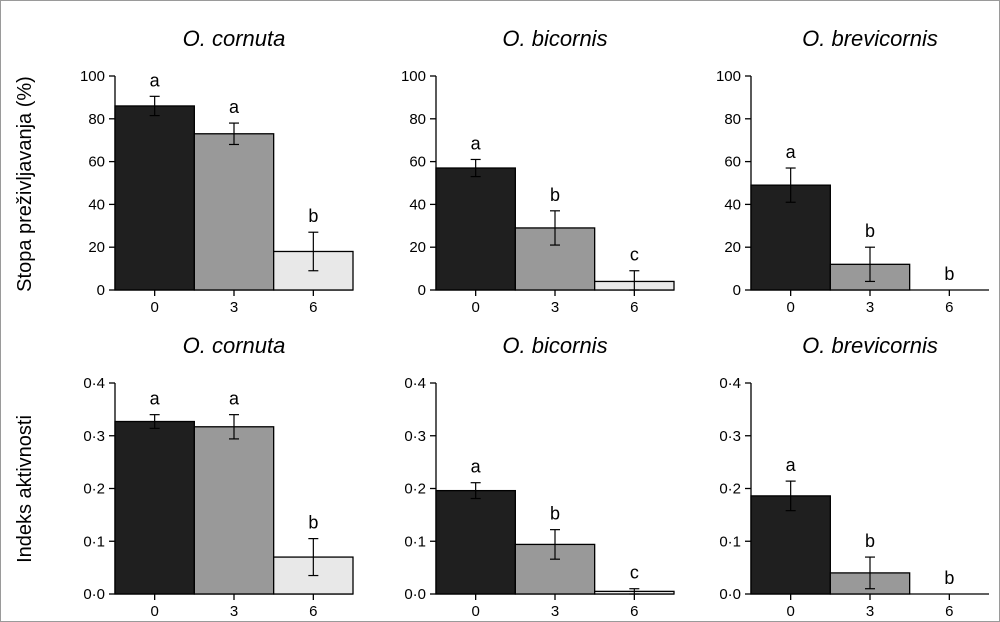 The height and width of the screenshot is (622, 1000). I want to click on panel-2: O. bicornis 0 20 40 60 80 100 a 0 b 3 c 6, so click(538, 171).